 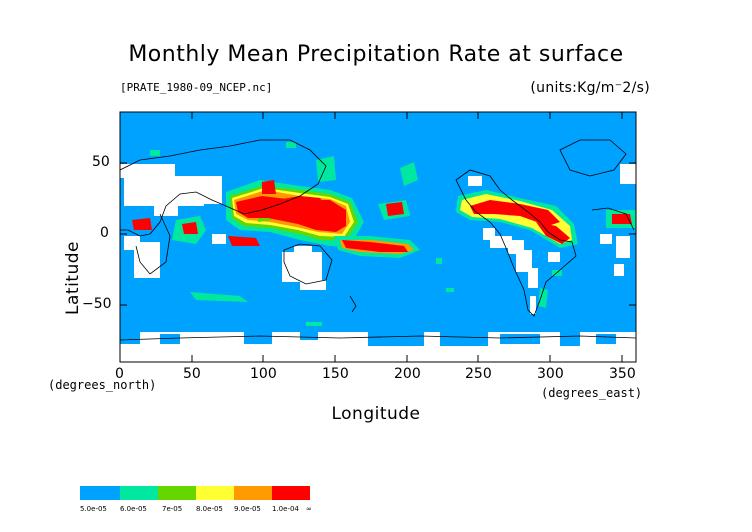 I want to click on x-tick-label-250: 250, so click(x=478, y=374).